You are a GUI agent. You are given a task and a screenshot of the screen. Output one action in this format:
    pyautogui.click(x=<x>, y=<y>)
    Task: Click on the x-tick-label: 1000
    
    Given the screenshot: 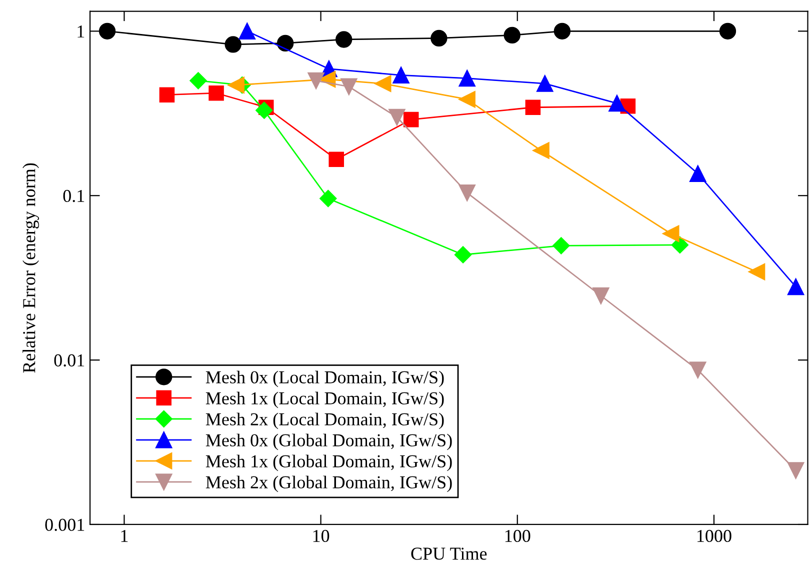 What is the action you would take?
    pyautogui.click(x=714, y=536)
    